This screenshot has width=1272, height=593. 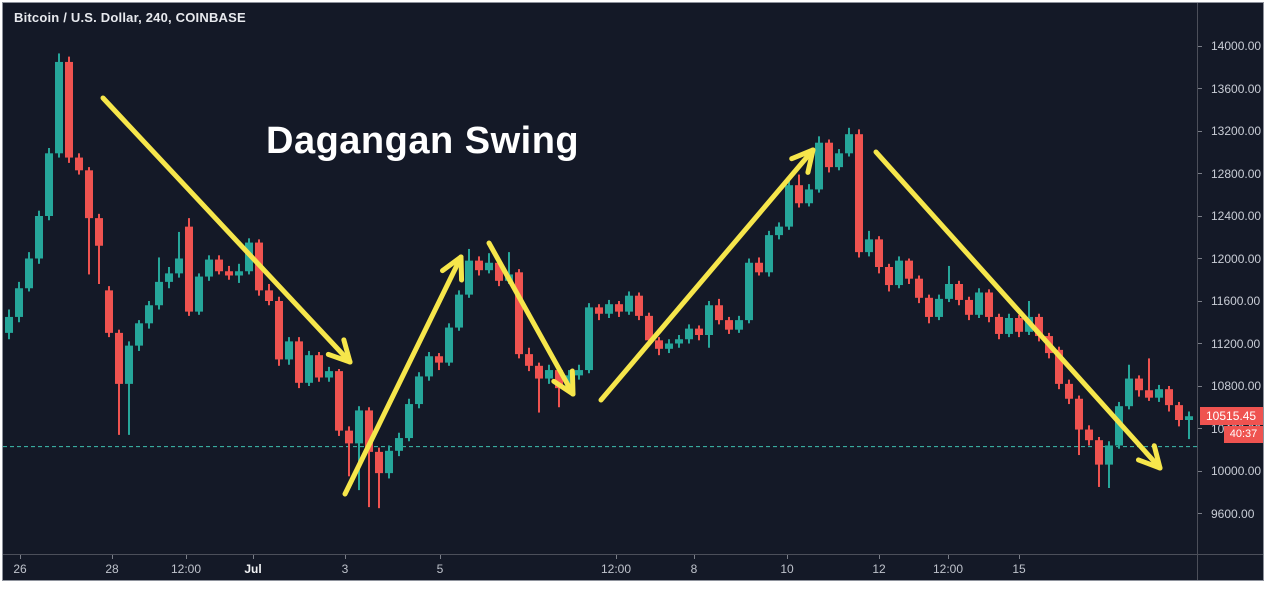 I want to click on symbol-legend: Bitcoin / U.S. Dollar, 240, COINBASE, so click(x=130, y=17).